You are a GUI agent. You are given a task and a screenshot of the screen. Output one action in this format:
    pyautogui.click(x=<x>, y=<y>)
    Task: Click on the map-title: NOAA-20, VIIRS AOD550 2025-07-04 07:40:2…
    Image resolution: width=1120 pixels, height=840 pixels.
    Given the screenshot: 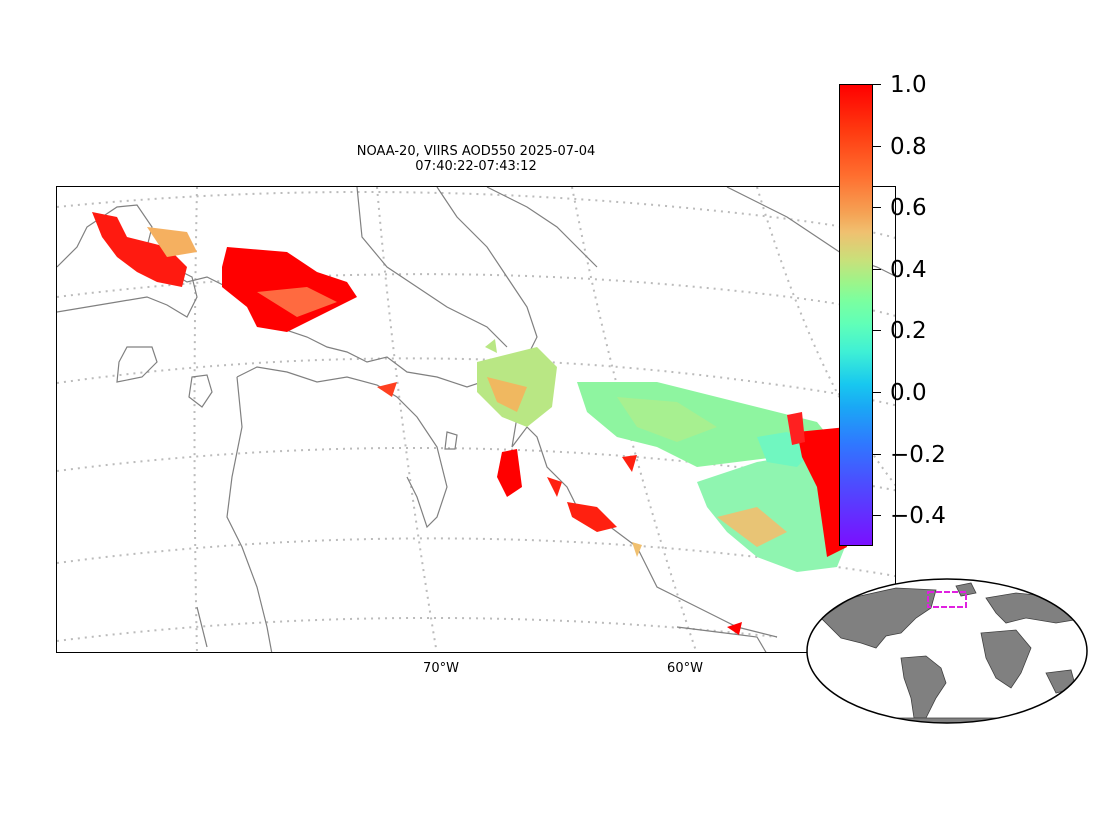 What is the action you would take?
    pyautogui.click(x=476, y=159)
    